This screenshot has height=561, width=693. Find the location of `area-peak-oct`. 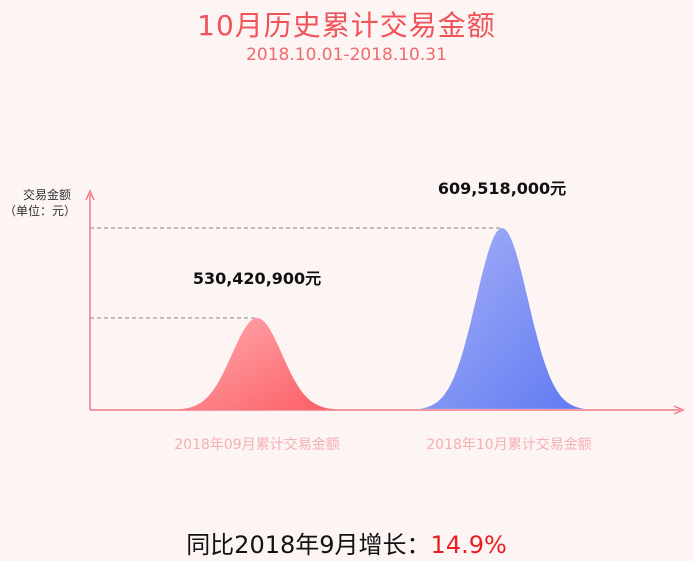

area-peak-oct is located at coordinates (502, 318).